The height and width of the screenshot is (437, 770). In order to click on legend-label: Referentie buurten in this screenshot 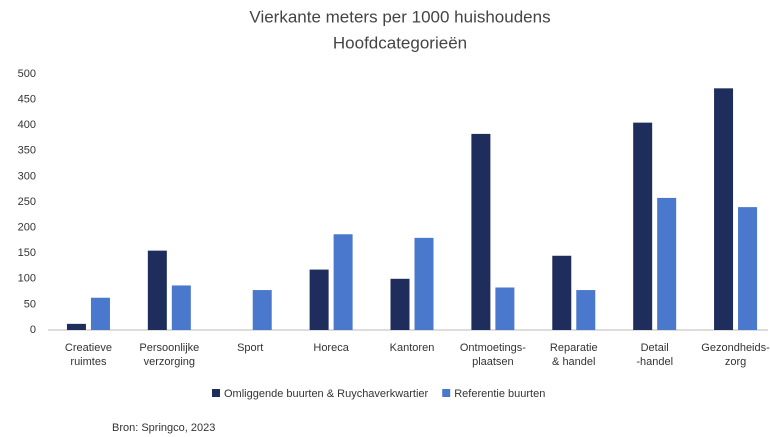, I will do `click(499, 394)`.